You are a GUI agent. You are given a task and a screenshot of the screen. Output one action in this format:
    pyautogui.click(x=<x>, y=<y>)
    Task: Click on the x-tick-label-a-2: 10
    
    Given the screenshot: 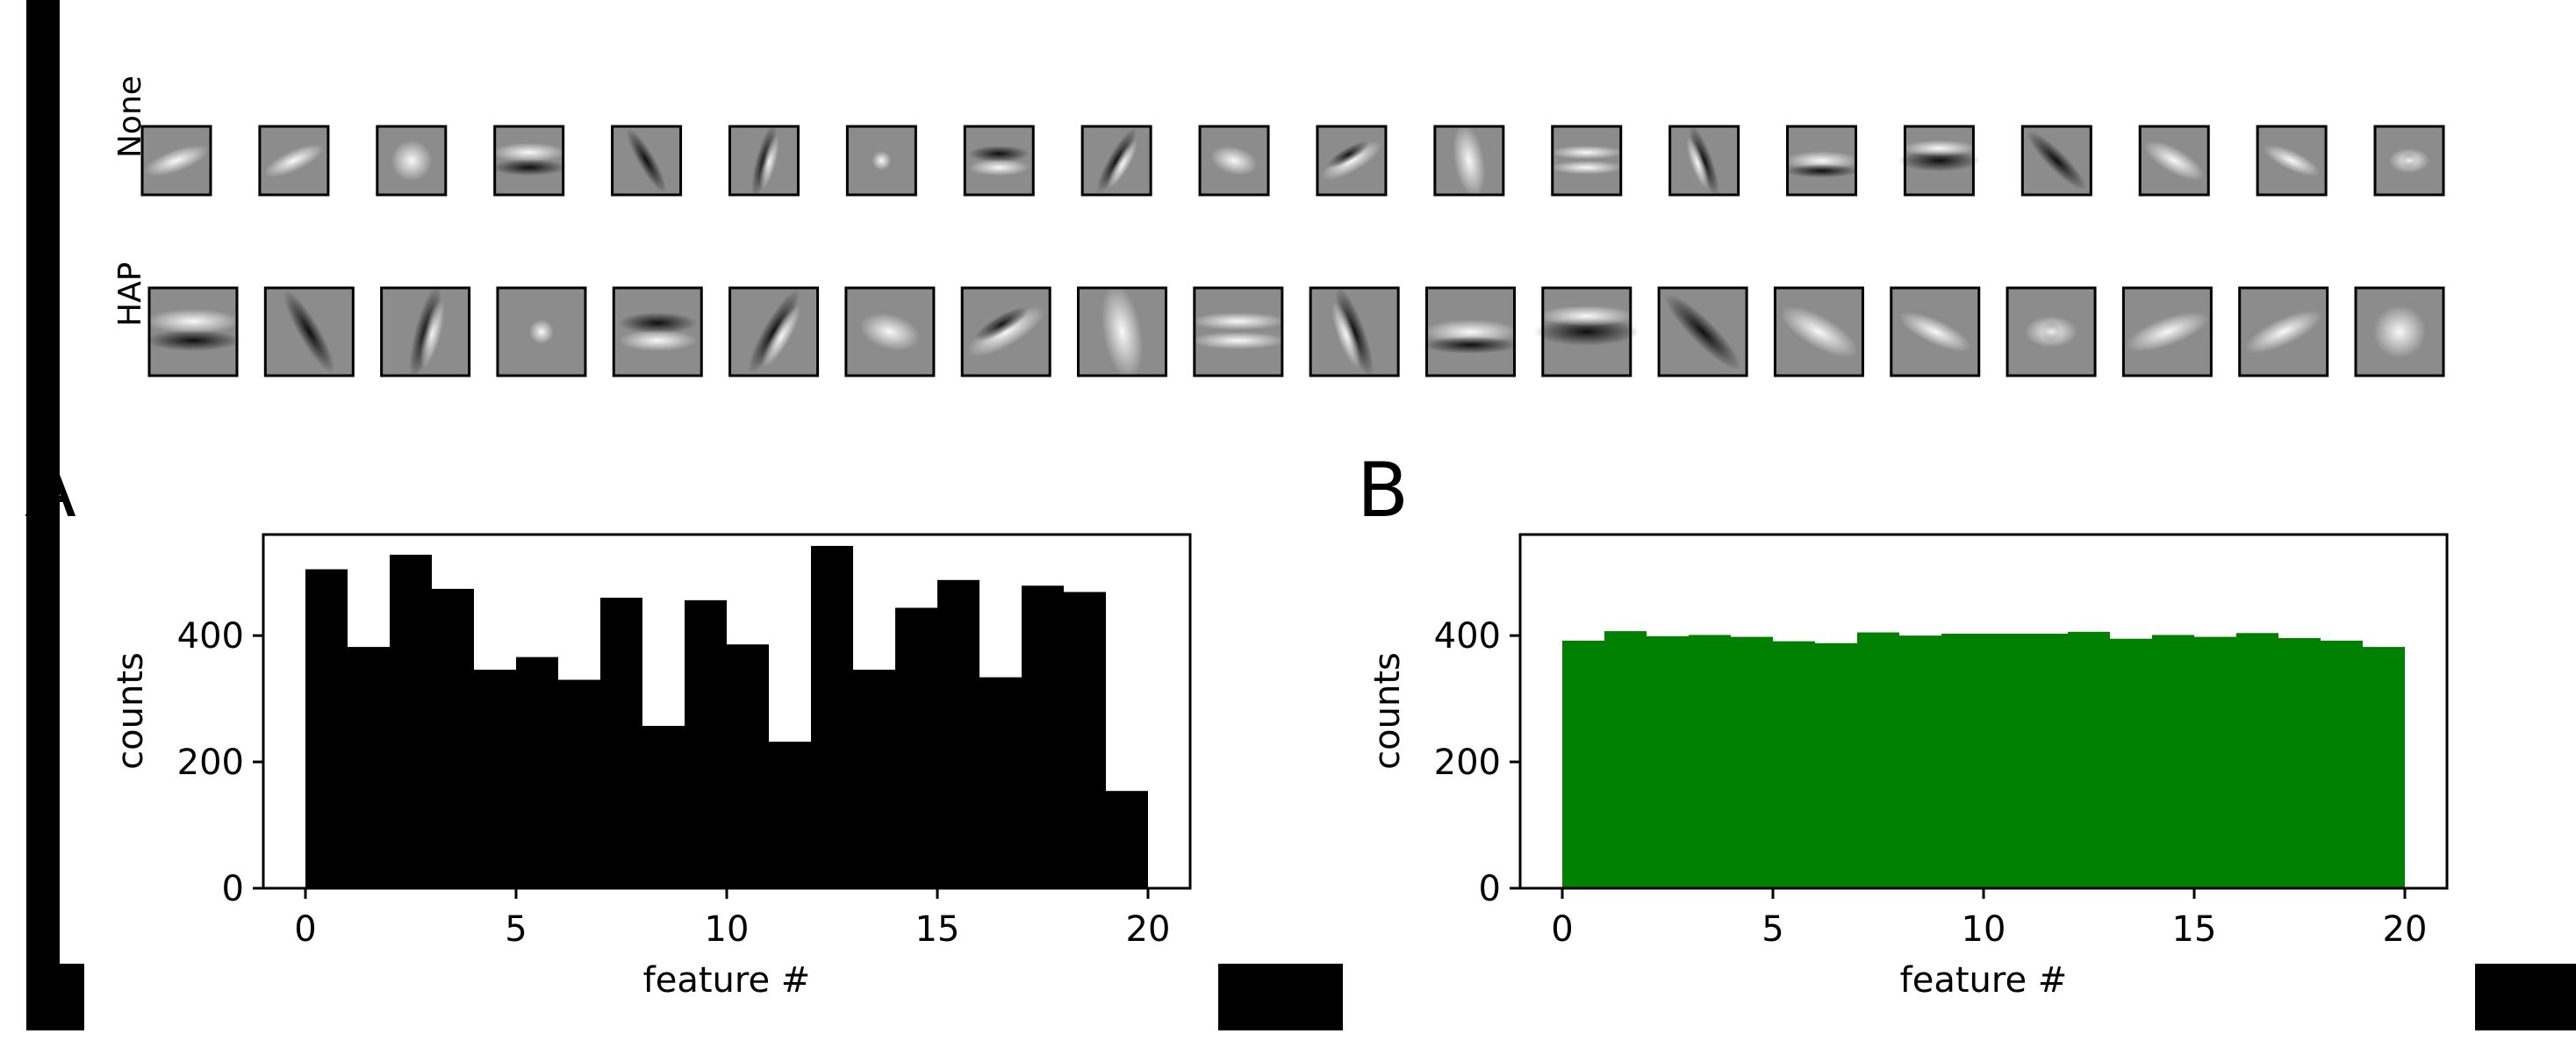 What is the action you would take?
    pyautogui.click(x=728, y=929)
    